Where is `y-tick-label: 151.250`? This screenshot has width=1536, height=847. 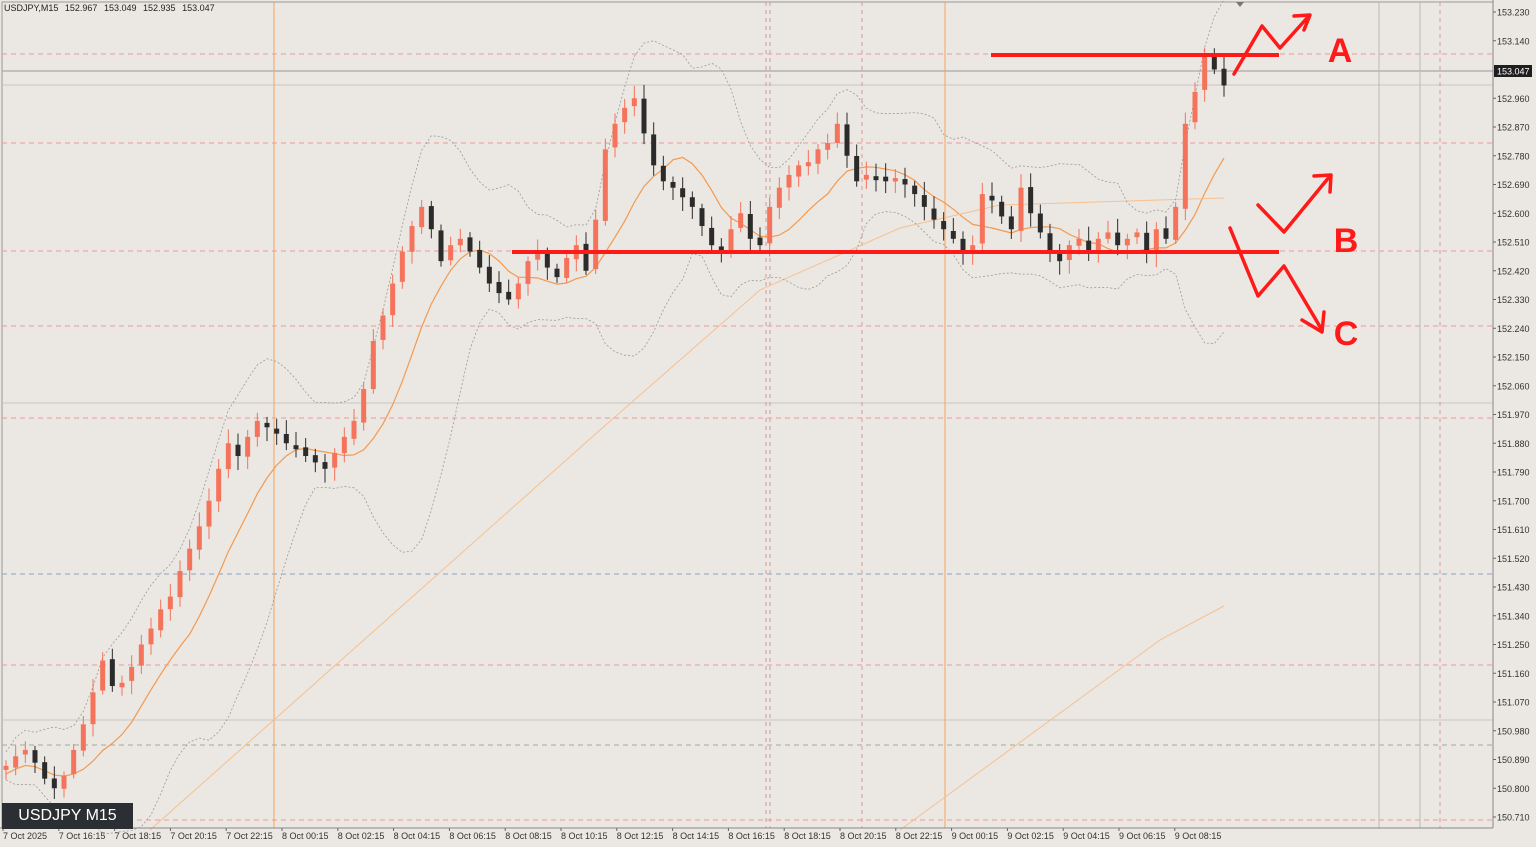 y-tick-label: 151.250 is located at coordinates (1513, 645).